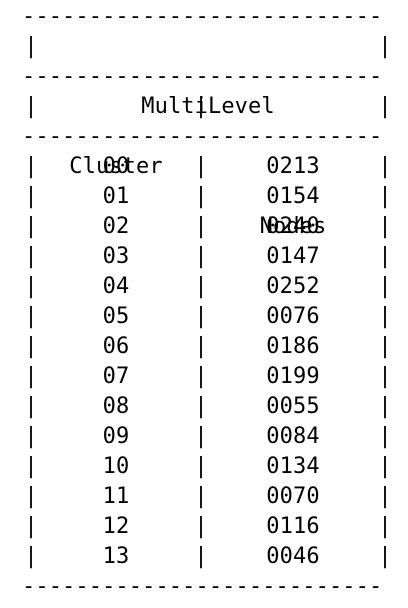 This screenshot has height=608, width=408. What do you see at coordinates (116, 406) in the screenshot?
I see `cluster-cell: 08` at bounding box center [116, 406].